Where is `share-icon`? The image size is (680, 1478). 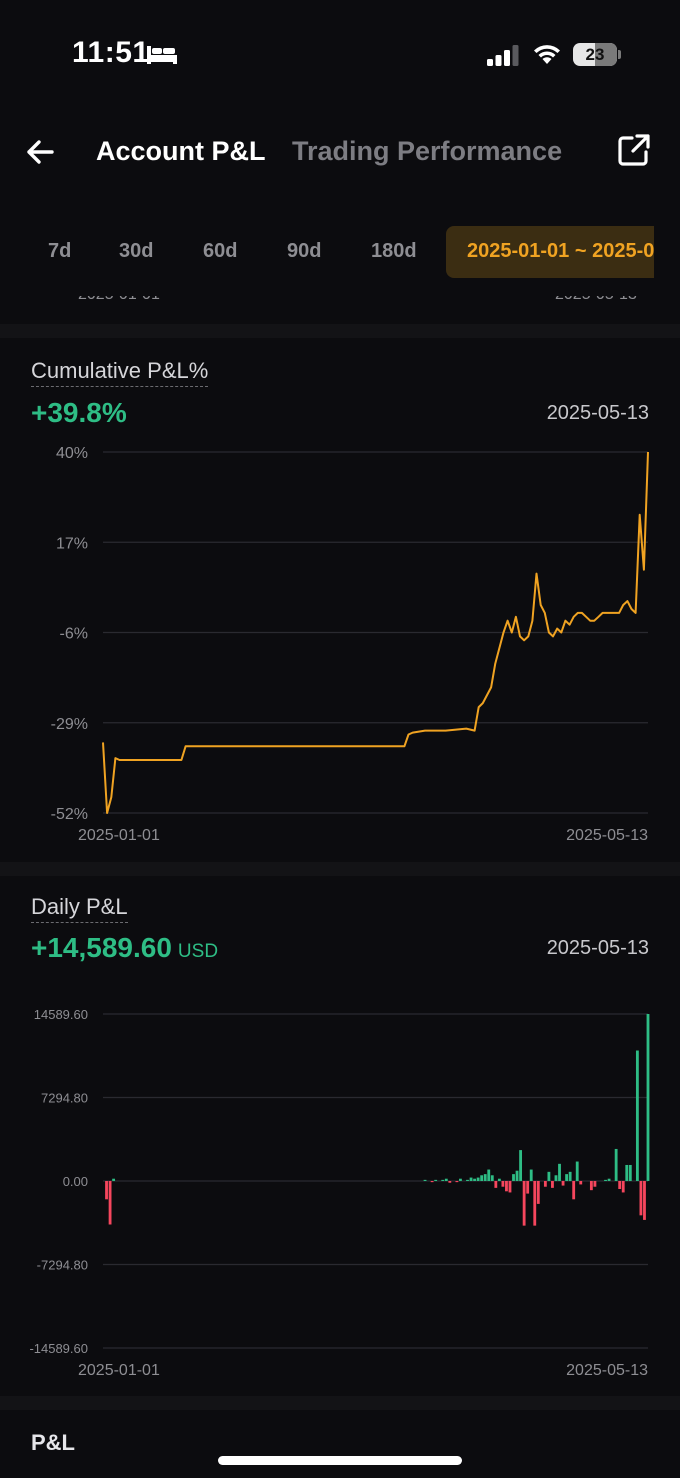 share-icon is located at coordinates (634, 150).